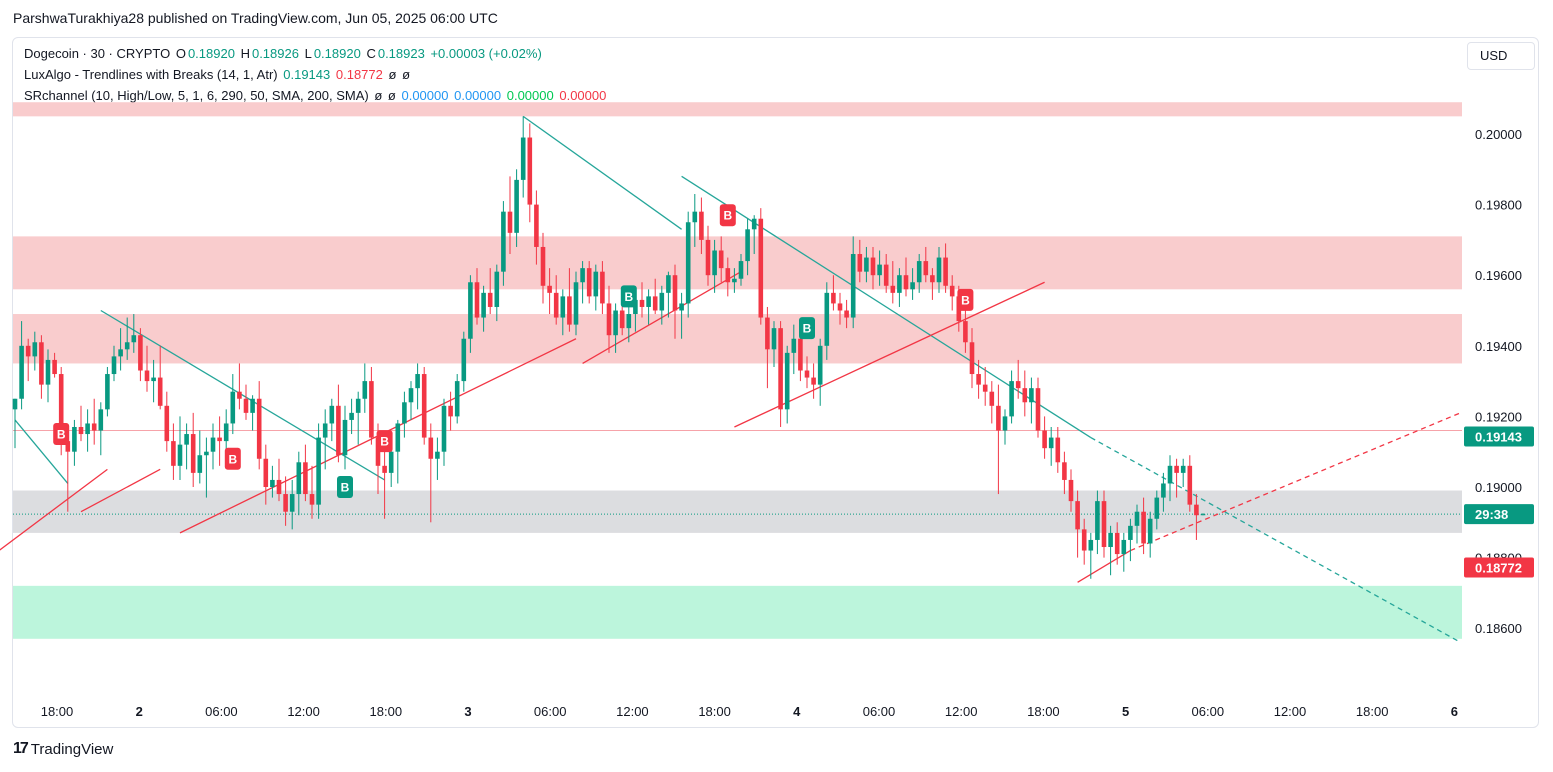  Describe the element at coordinates (211, 53) in the screenshot. I see `open-value: 0.18920` at that location.